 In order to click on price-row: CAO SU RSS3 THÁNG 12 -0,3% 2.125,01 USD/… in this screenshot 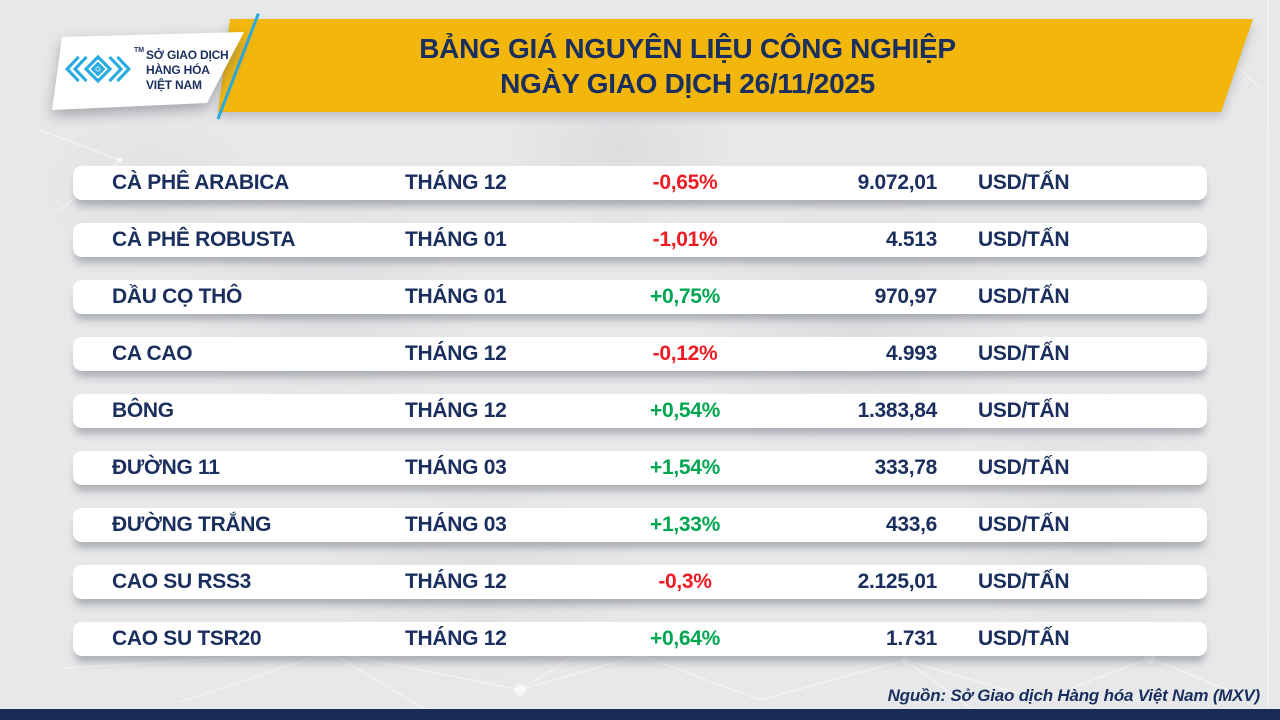, I will do `click(640, 582)`.